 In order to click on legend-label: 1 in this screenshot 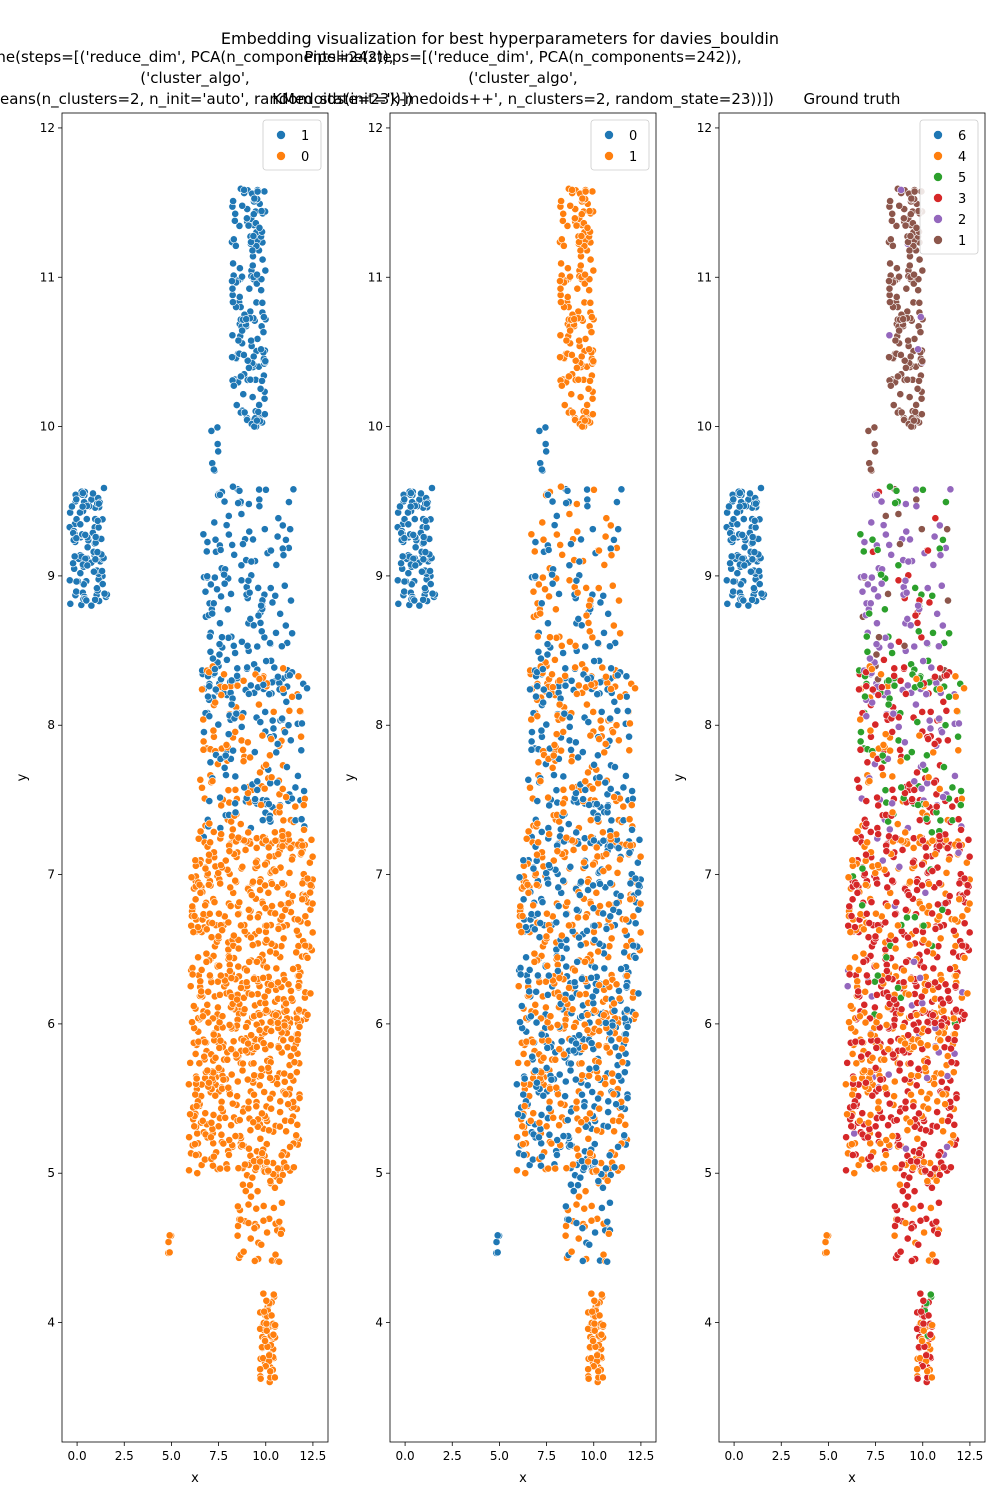, I will do `click(962, 241)`.